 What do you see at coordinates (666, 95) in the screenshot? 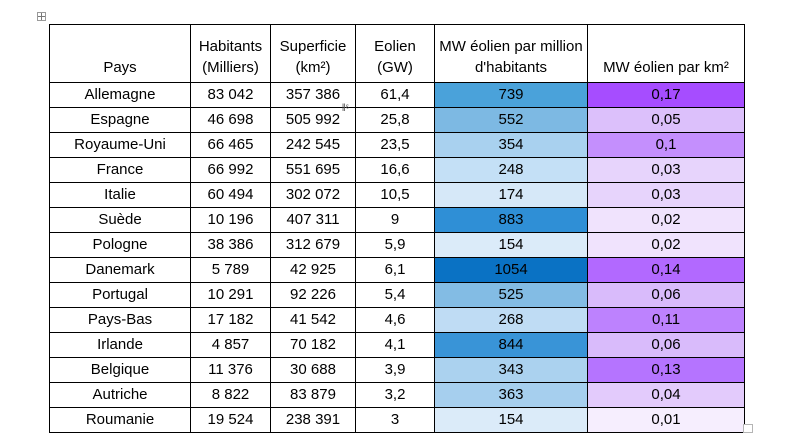
I see `cell-mw-par-km2: 0,17` at bounding box center [666, 95].